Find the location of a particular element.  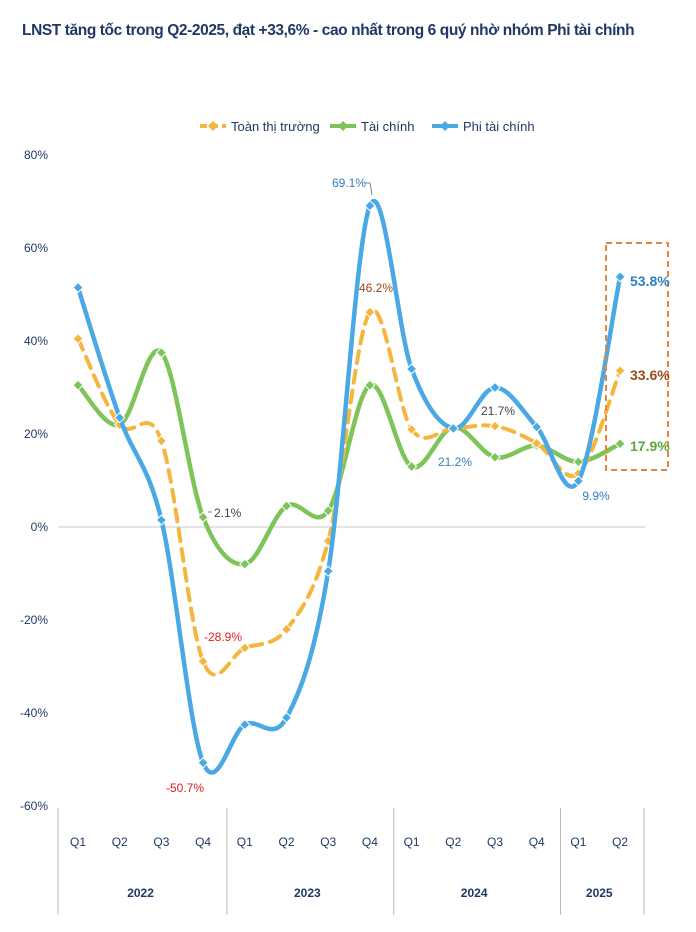

data-label: -28.9% is located at coordinates (223, 637).